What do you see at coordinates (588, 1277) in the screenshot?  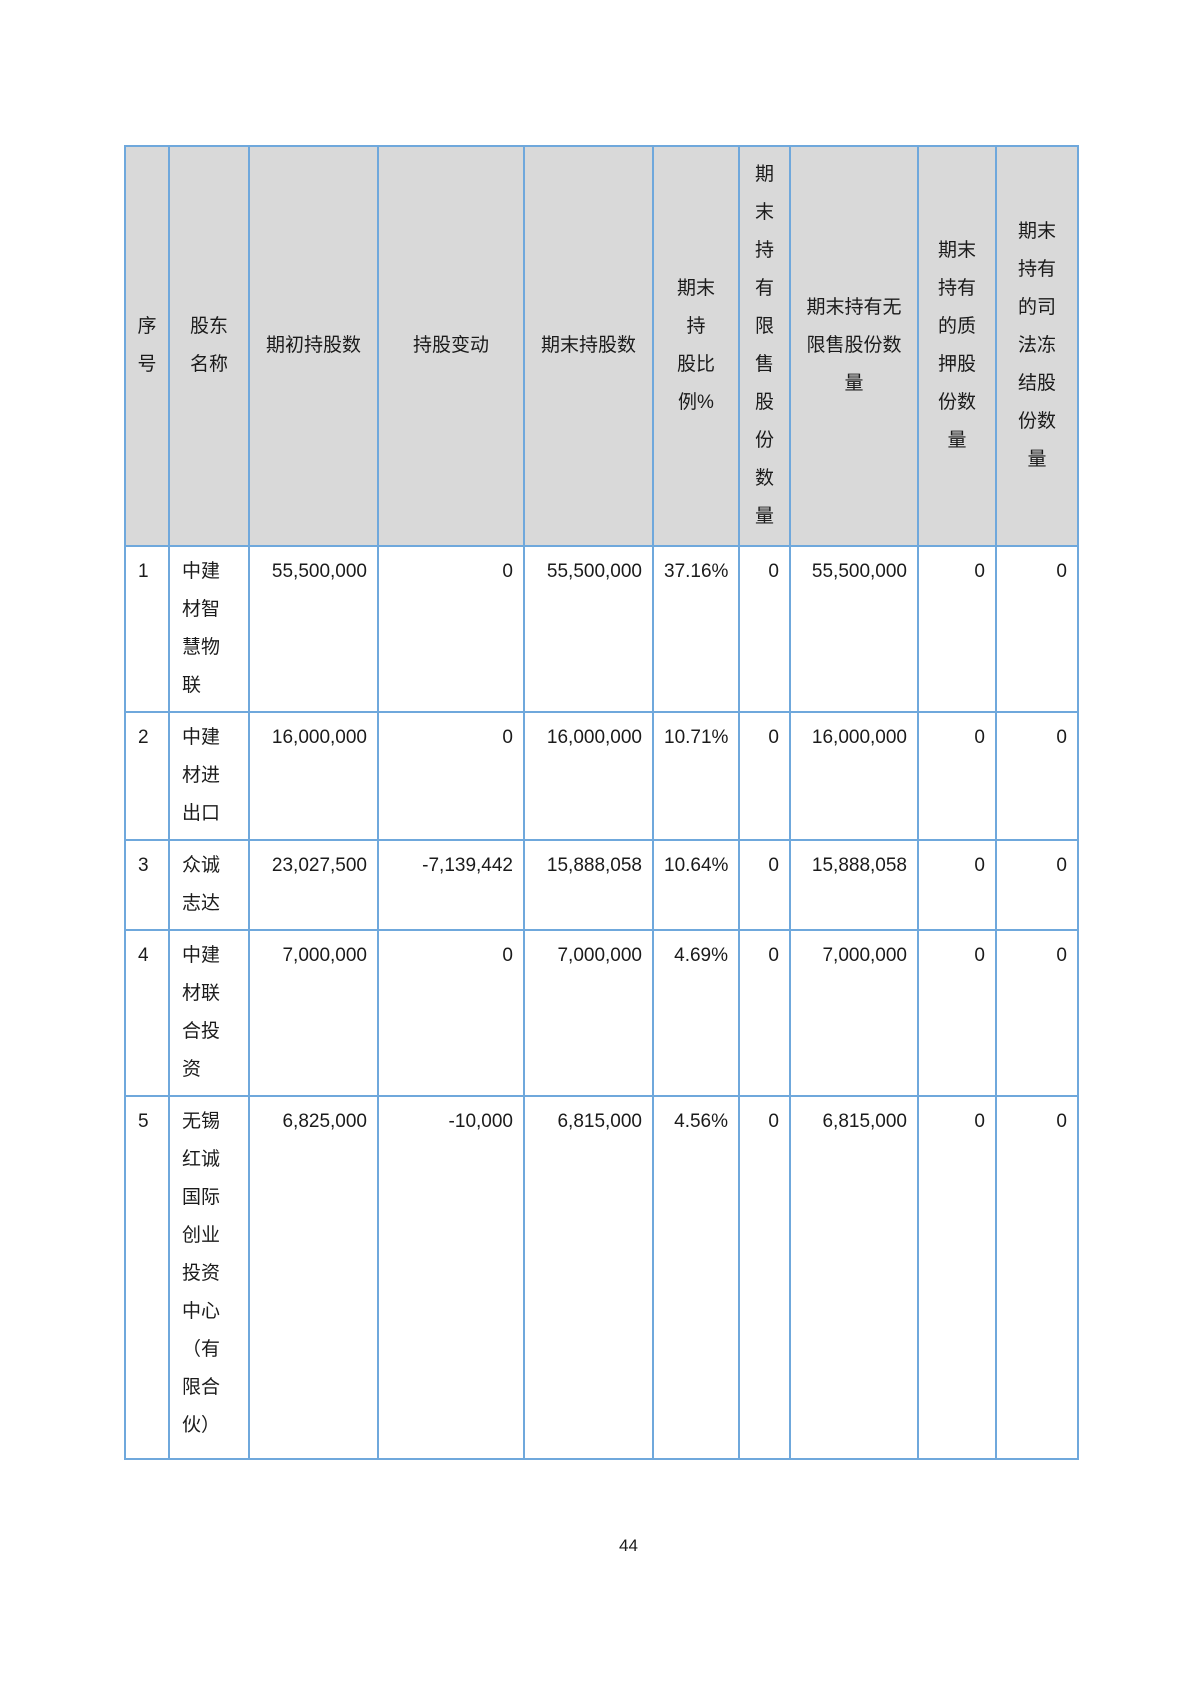 I see `cell-end: 6,815,000` at bounding box center [588, 1277].